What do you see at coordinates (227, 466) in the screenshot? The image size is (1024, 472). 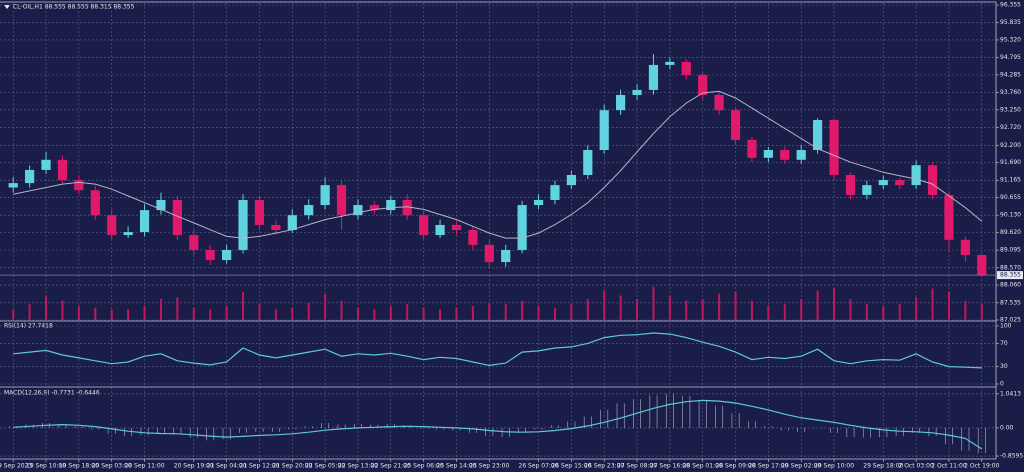 I see `x-tick-label: 21 Sep 04:00` at bounding box center [227, 466].